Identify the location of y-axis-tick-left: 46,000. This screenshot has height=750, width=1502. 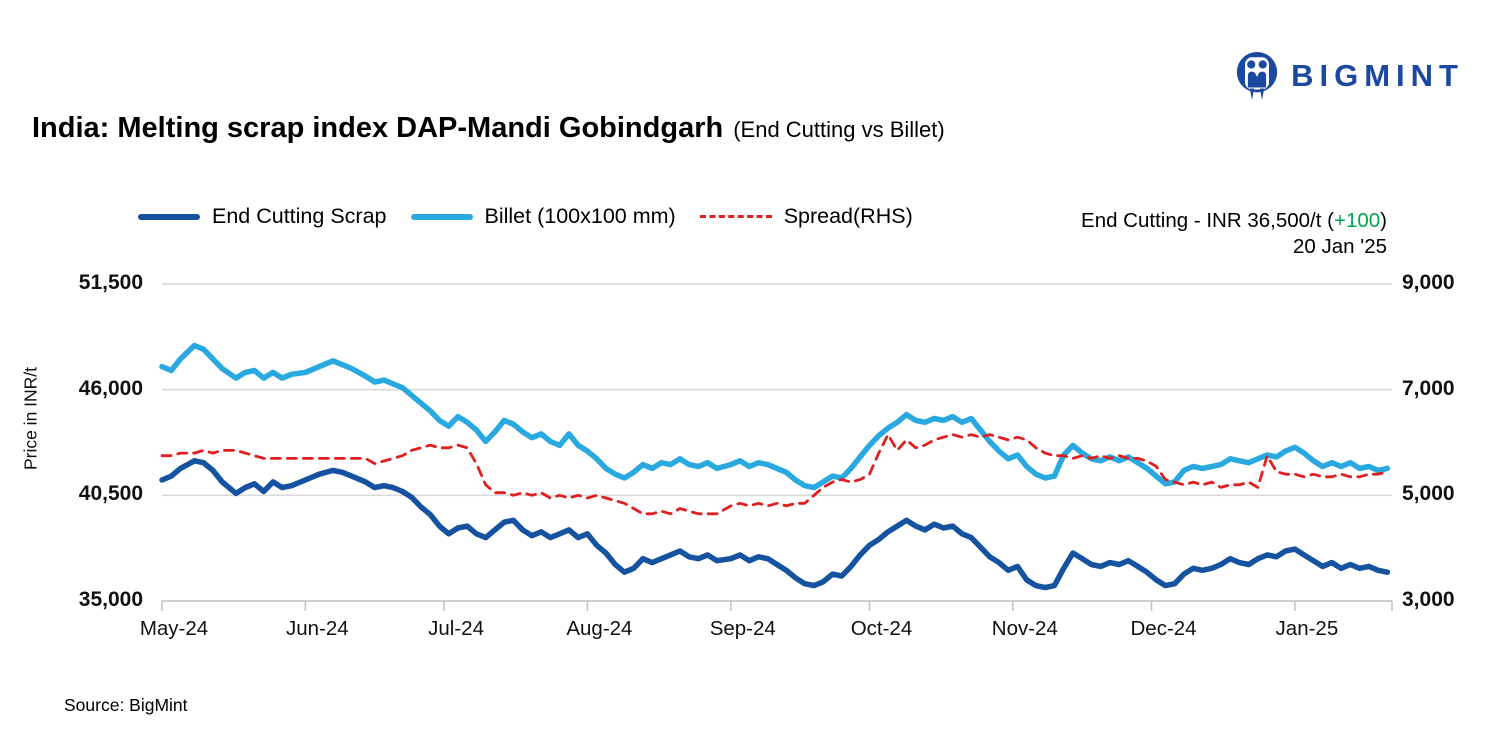
(110, 388).